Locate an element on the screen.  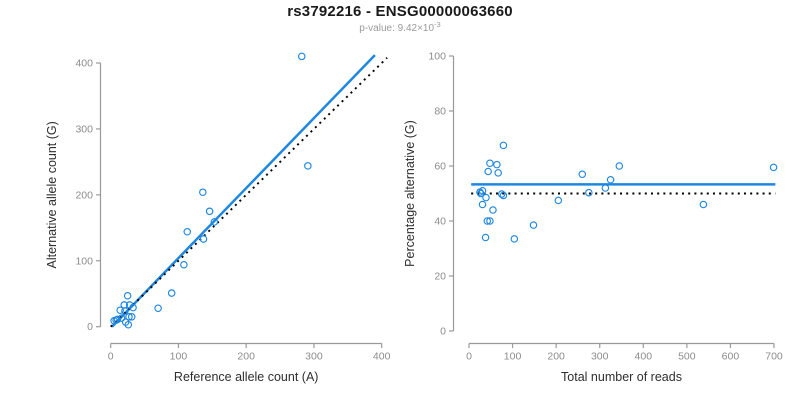
y-tick-label: 80 is located at coordinates (440, 112).